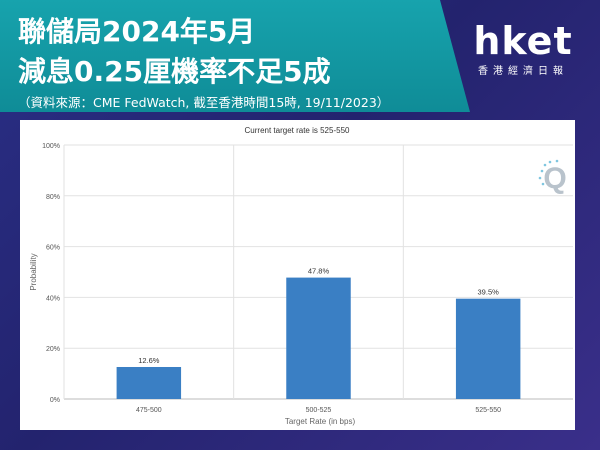  I want to click on x-tick-label: 500-525, so click(319, 410).